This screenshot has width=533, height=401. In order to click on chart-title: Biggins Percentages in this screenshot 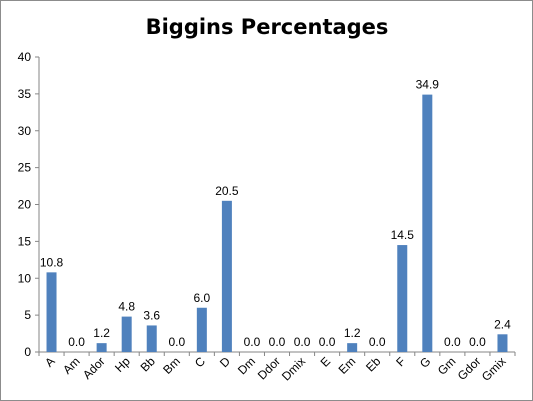, I will do `click(267, 27)`.